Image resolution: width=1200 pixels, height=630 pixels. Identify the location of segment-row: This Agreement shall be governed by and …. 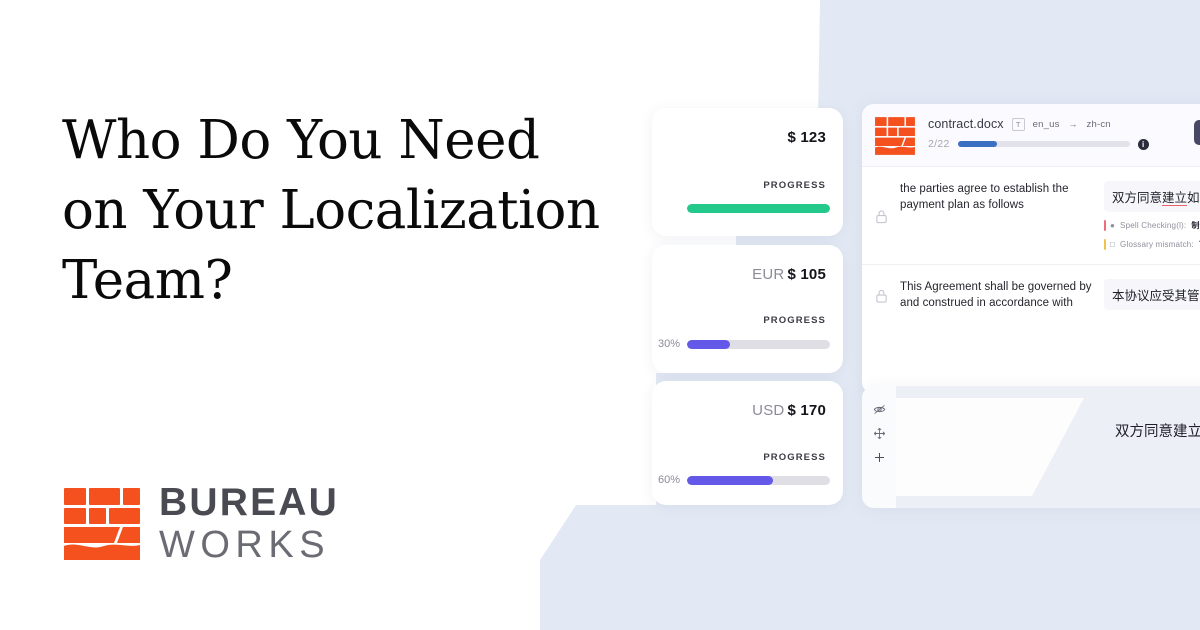
(1031, 294).